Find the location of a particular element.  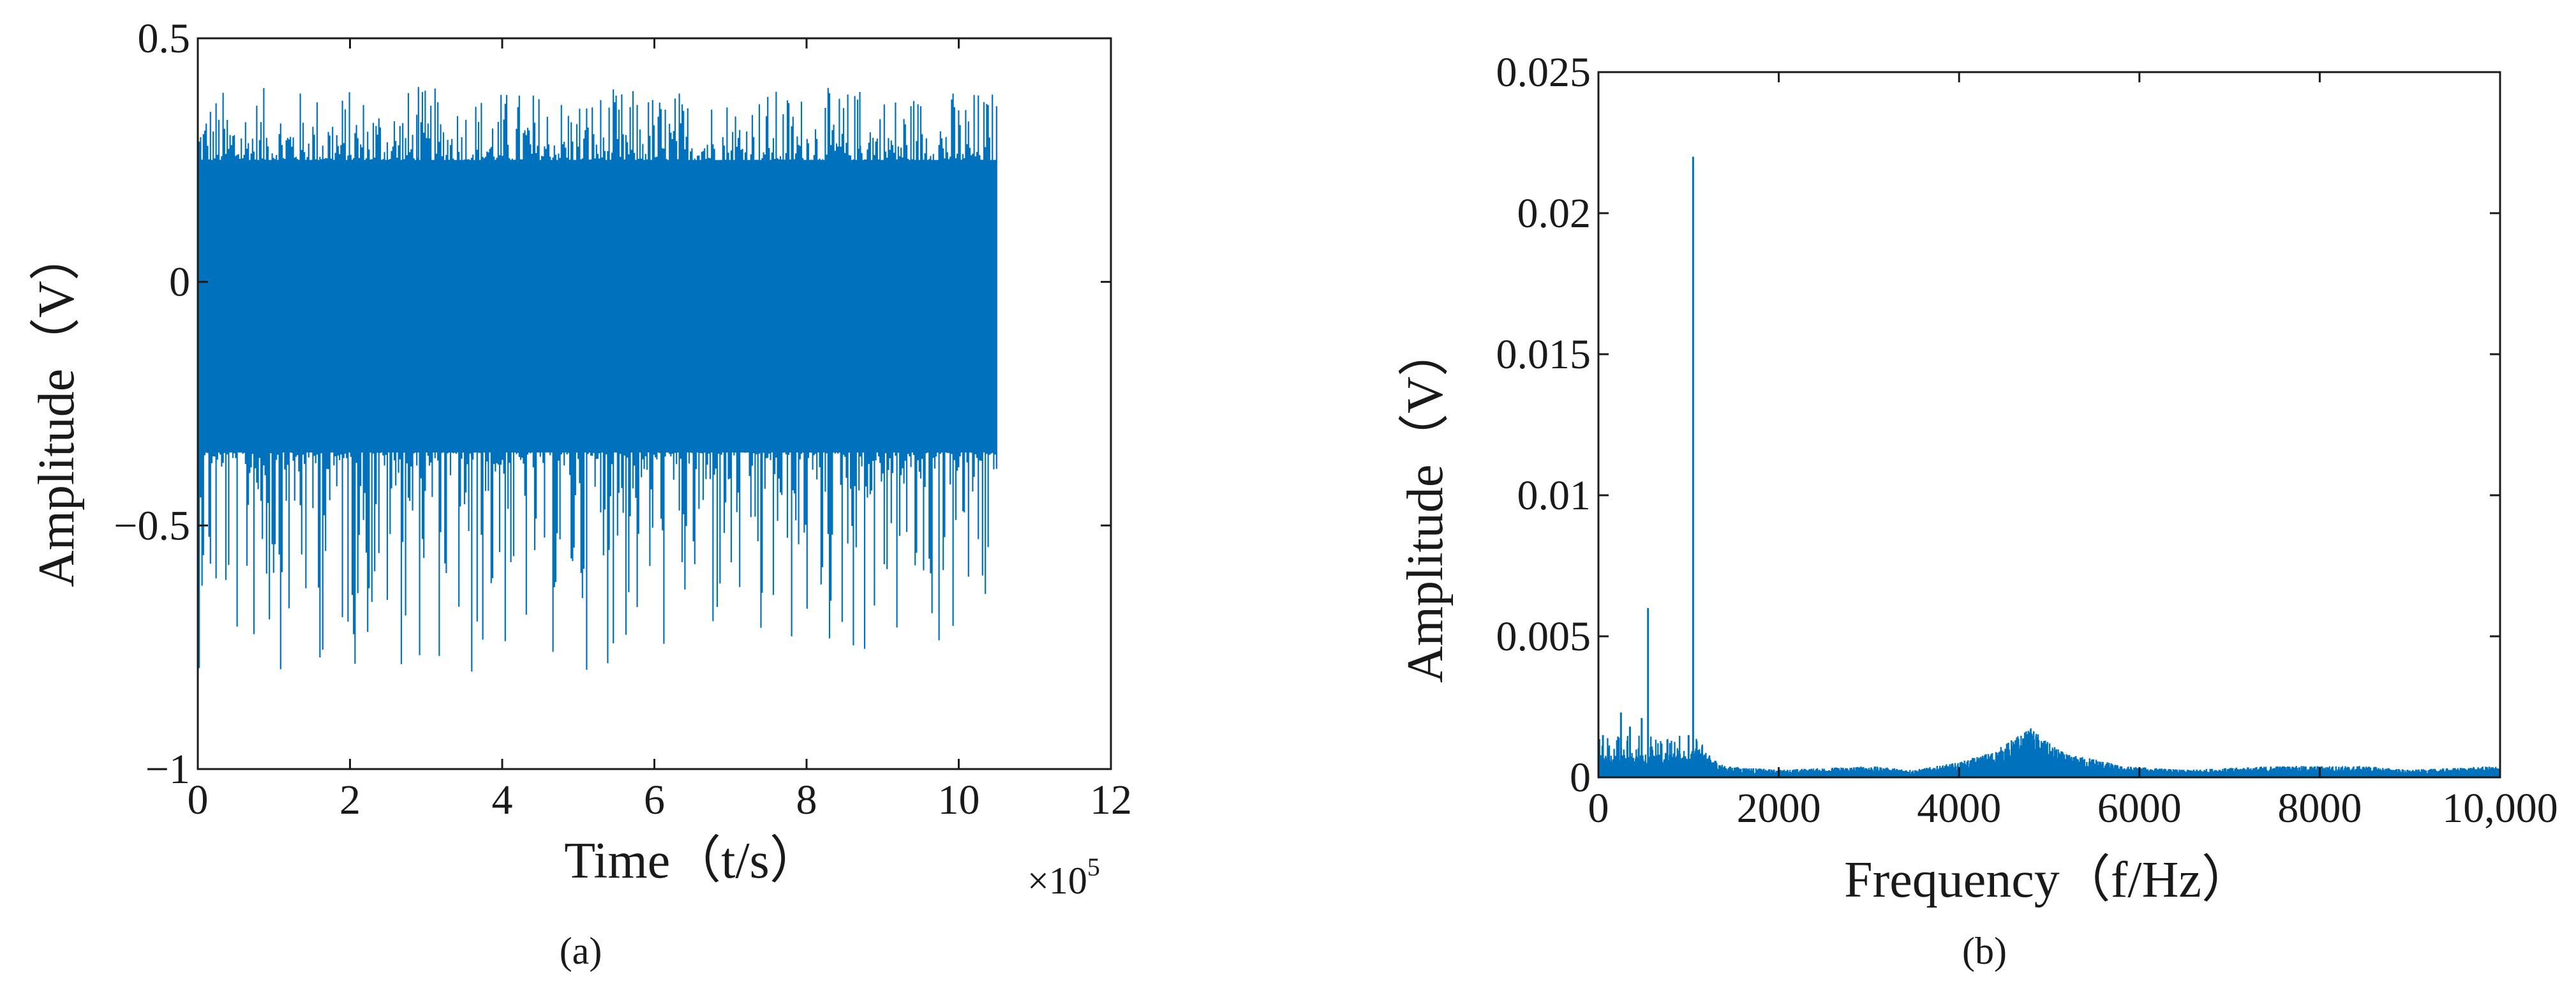

chart-a-x-multiplier: ×10⁵ is located at coordinates (1063, 877).